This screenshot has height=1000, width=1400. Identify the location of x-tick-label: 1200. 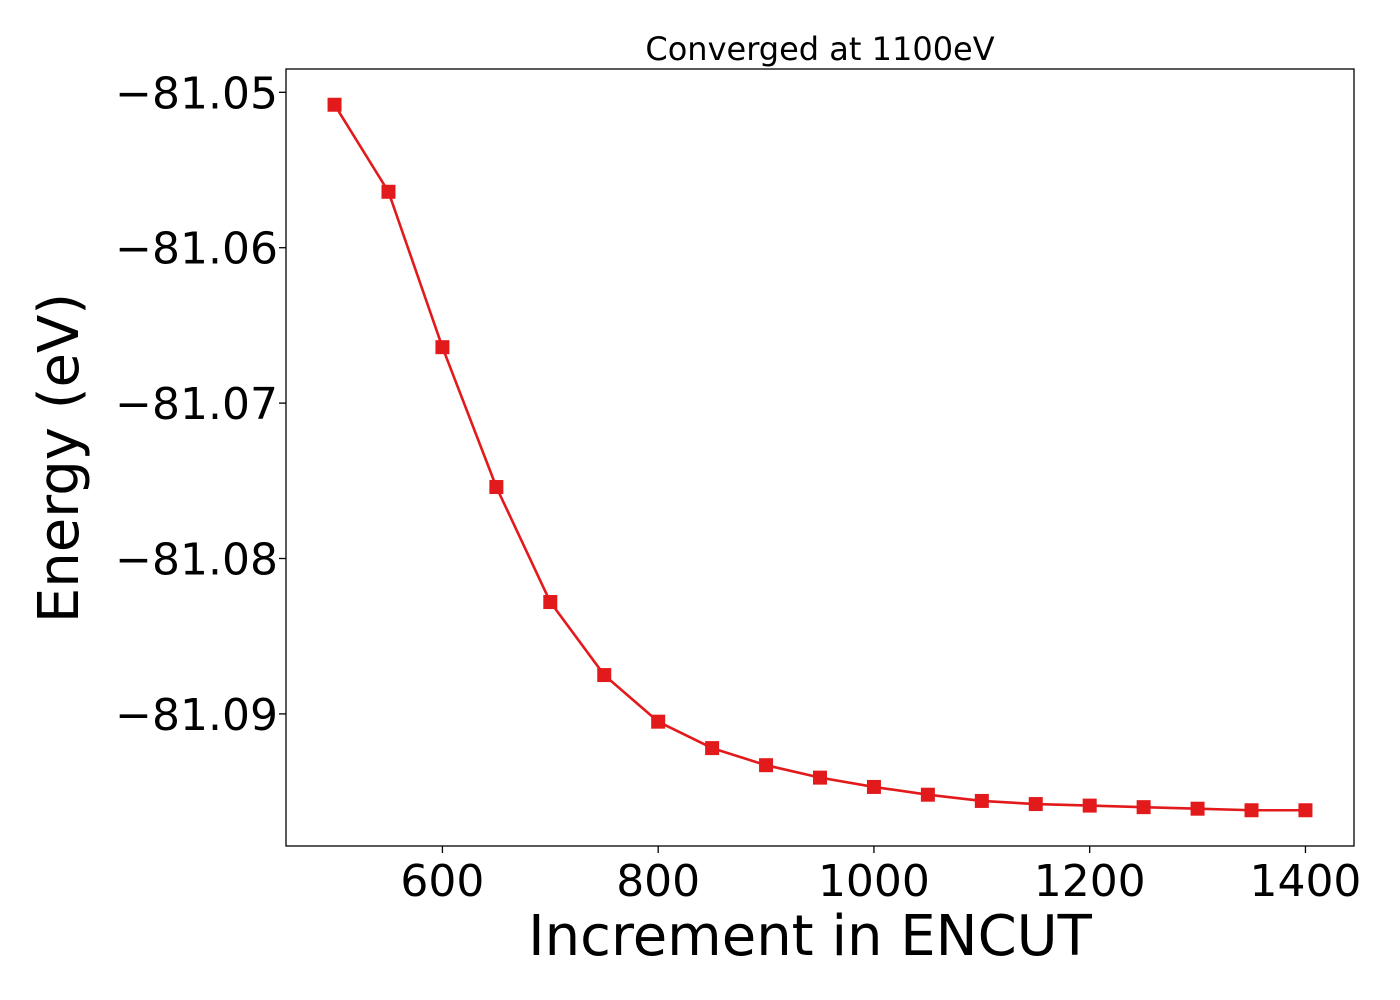
(1090, 881).